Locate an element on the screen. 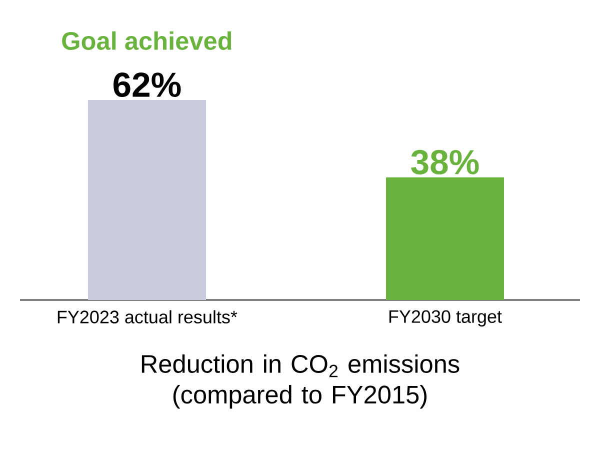 Image resolution: width=600 pixels, height=460 pixels. x-tick-label: FY2023 actual results* is located at coordinates (148, 317).